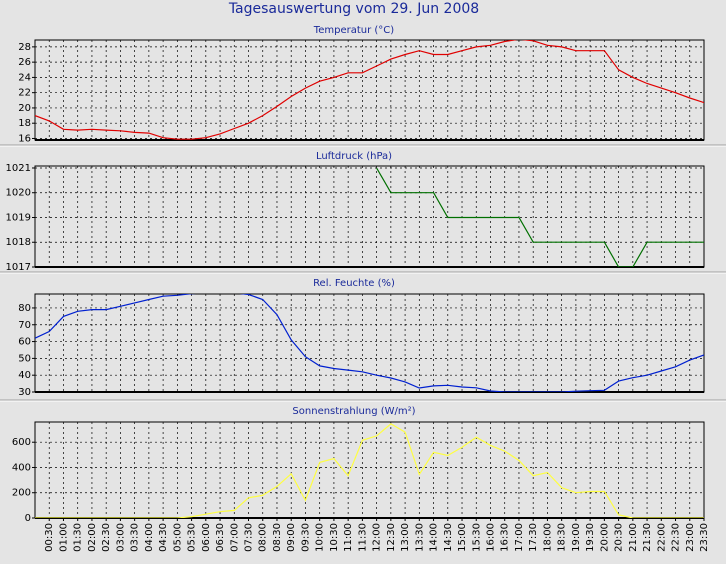 This screenshot has width=726, height=564. What do you see at coordinates (18, 193) in the screenshot?
I see `y-tick-label: 1020` at bounding box center [18, 193].